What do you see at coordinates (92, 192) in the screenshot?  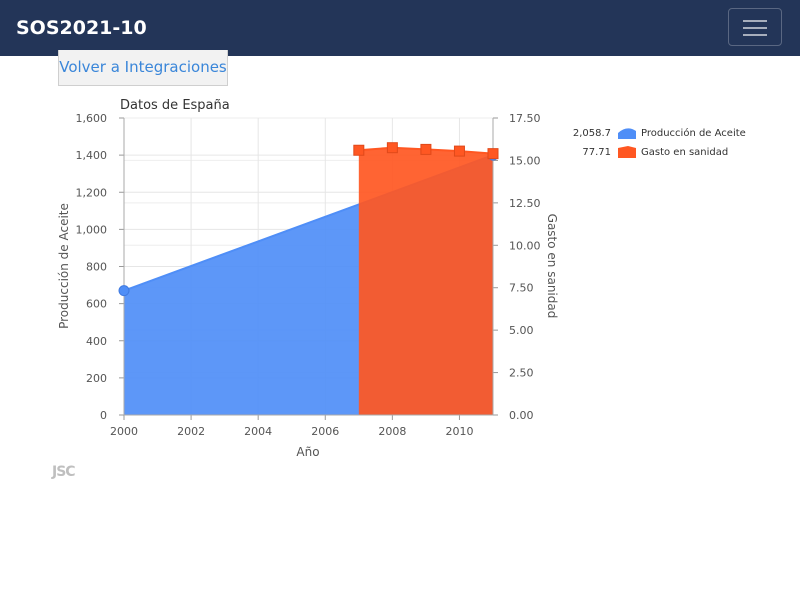 I see `y-left-tick-label: 1,200` at bounding box center [92, 192].